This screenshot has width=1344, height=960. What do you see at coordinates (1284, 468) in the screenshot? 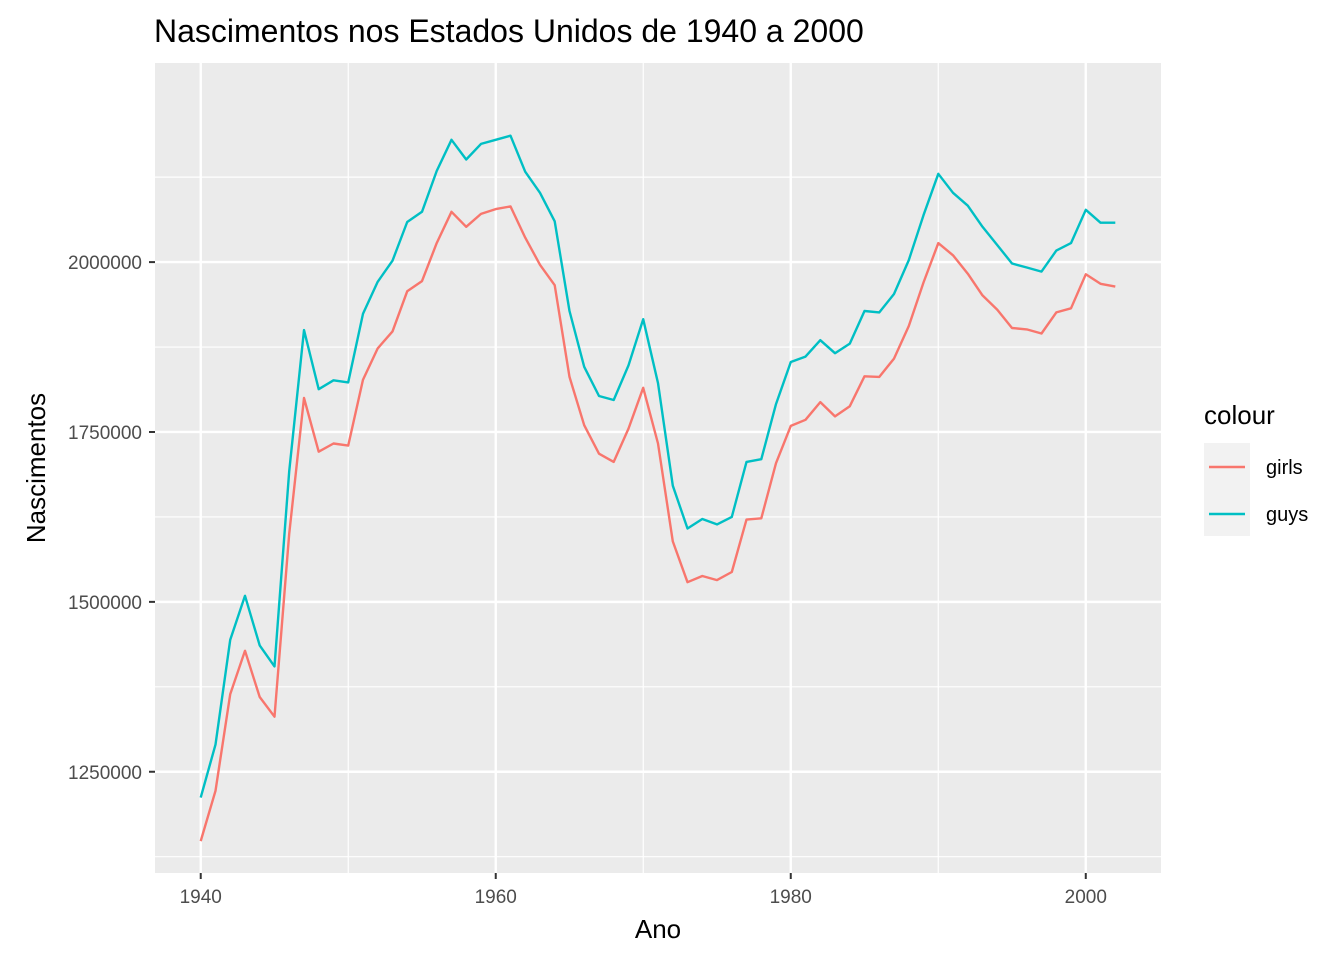
I see `legend-label-girls: girls` at bounding box center [1284, 468].